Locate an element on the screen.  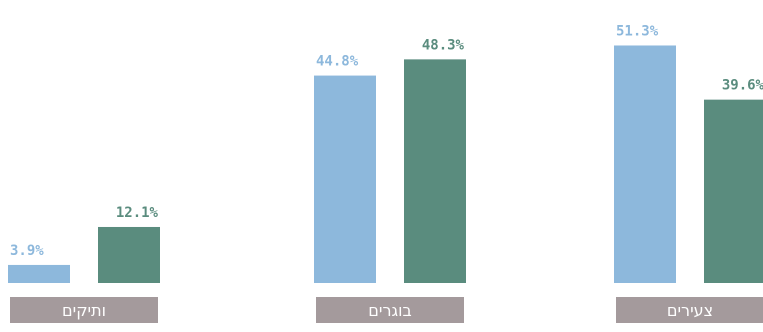
value-label-1-0: 44.8% is located at coordinates (337, 62).